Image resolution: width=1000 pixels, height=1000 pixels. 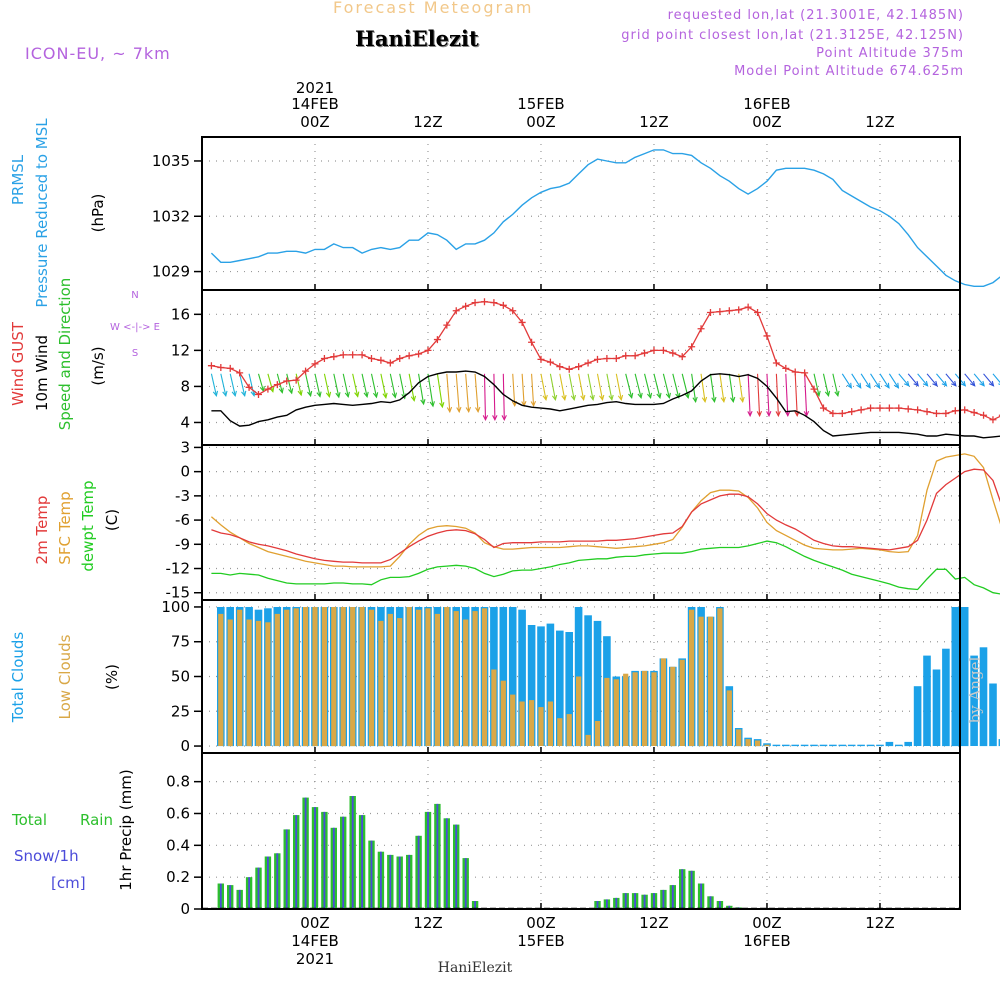 I want to click on model-label: ICON-EU, ~ 7km, so click(x=98, y=53).